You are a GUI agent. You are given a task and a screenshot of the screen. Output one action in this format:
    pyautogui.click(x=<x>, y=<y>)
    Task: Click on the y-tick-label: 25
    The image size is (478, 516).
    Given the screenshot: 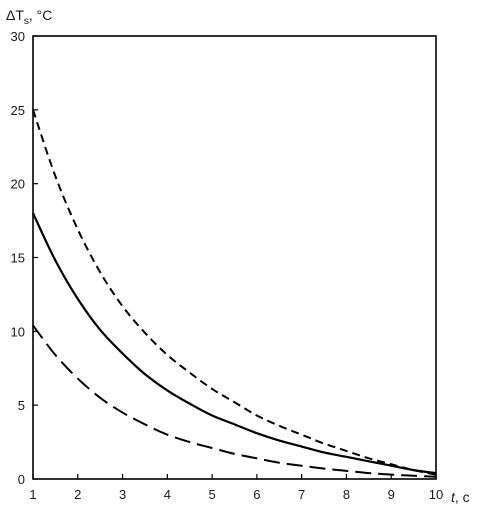 What is the action you would take?
    pyautogui.click(x=18, y=110)
    